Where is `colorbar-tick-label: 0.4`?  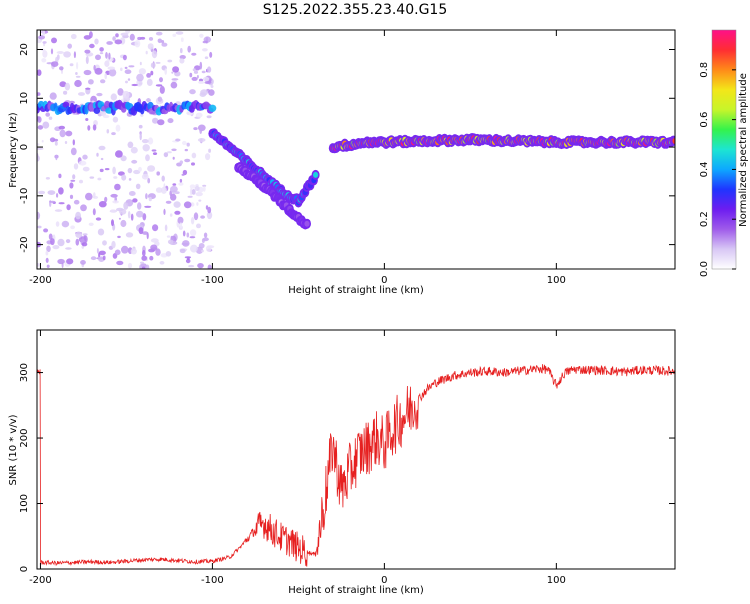 colorbar-tick-label: 0.4 is located at coordinates (704, 169).